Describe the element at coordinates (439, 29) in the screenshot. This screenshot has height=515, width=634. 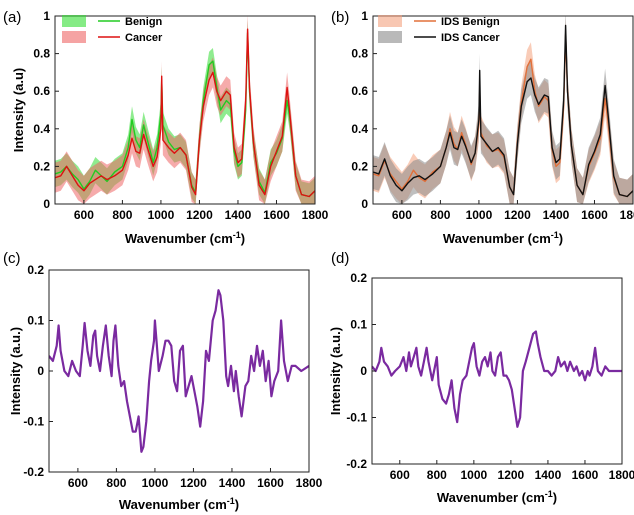
I see `legend: IDS Benign IDS Cancer` at that location.